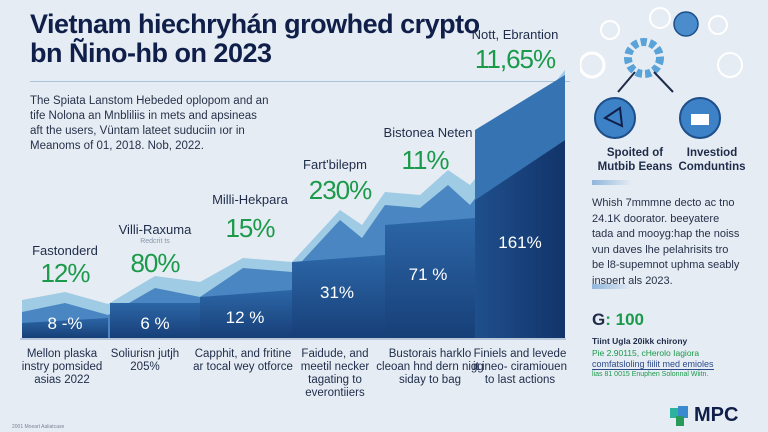 This screenshot has width=768, height=432. Describe the element at coordinates (646, 353) in the screenshot. I see `stat-line-1: Pie 2.90115, cHerolo Iagiora` at that location.